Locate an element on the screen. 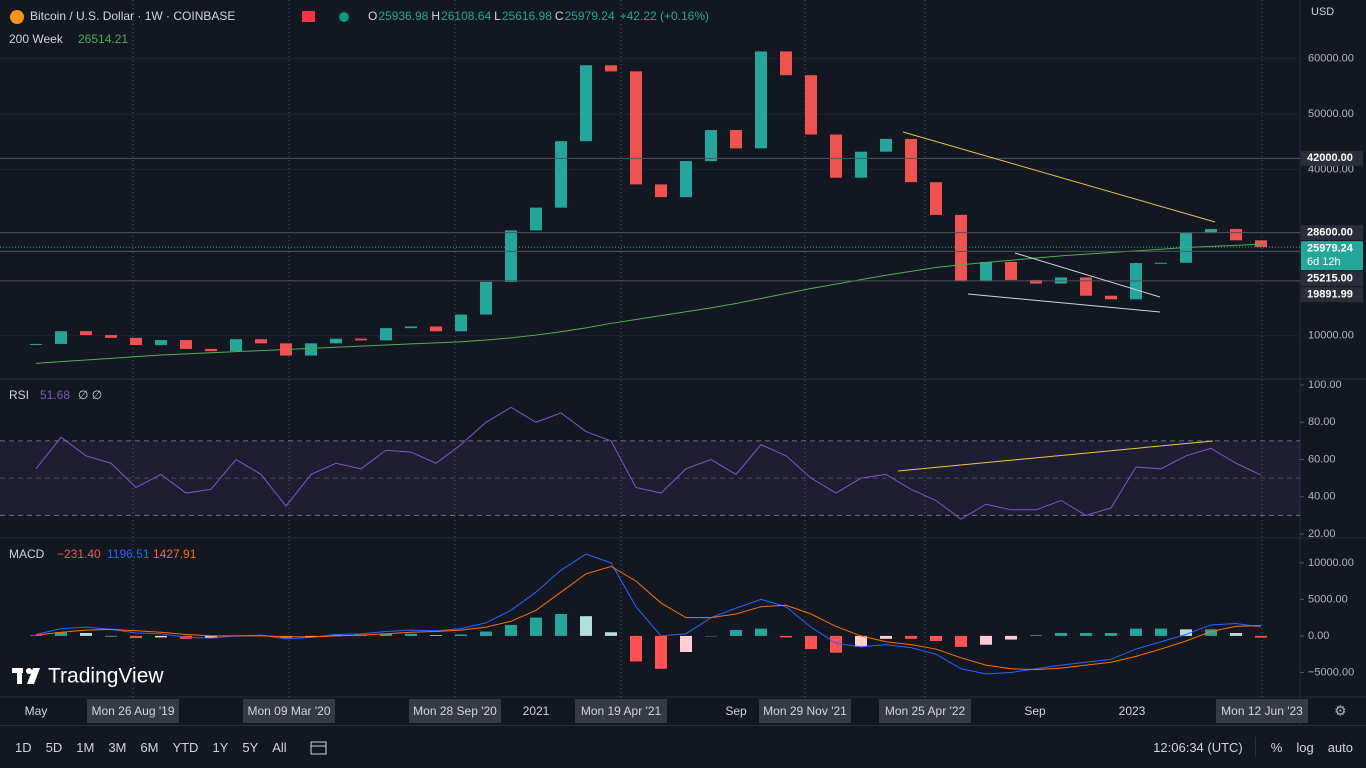  scale-option: log is located at coordinates (1305, 747).